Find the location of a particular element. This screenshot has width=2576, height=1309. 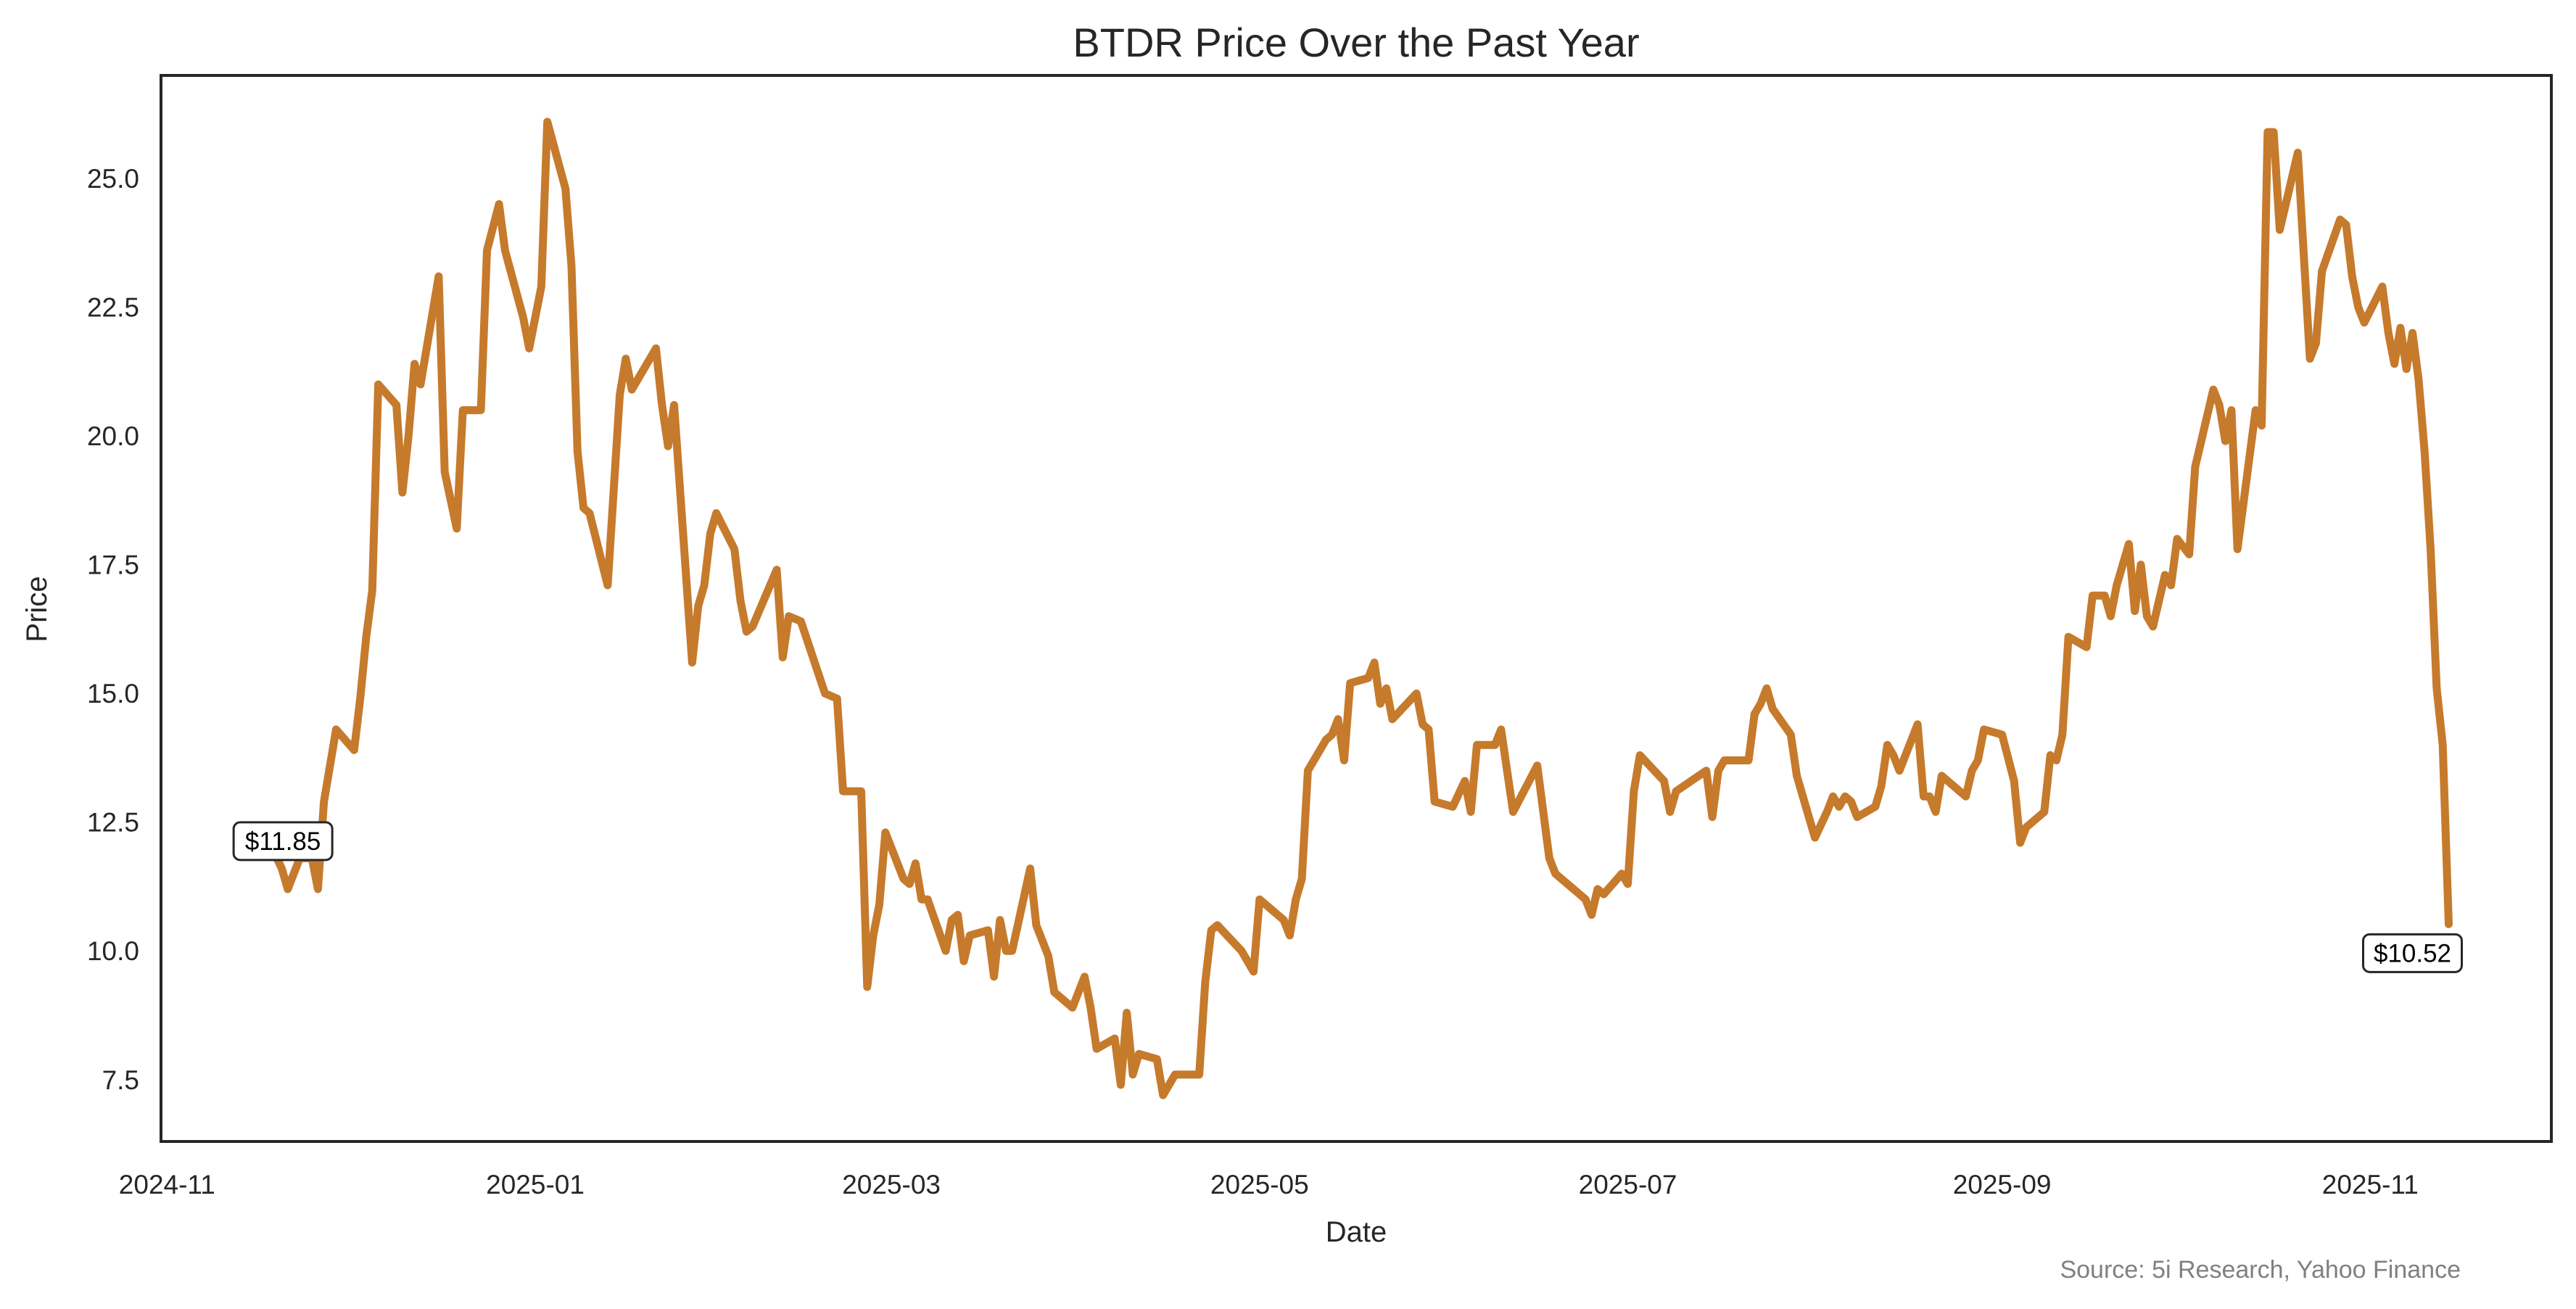

y-axis-label: Price is located at coordinates (37, 609).